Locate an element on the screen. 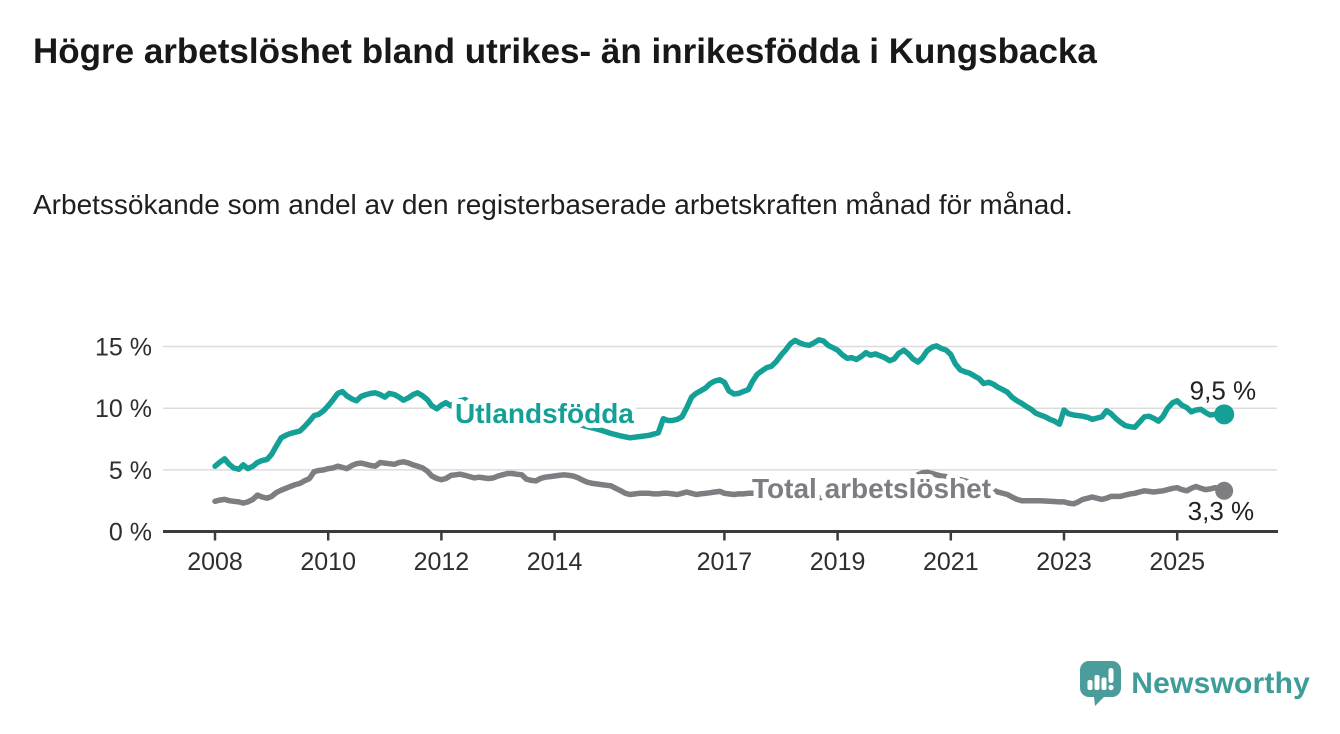 The image size is (1340, 734). x-axis-label-2023: 2023 is located at coordinates (1064, 562).